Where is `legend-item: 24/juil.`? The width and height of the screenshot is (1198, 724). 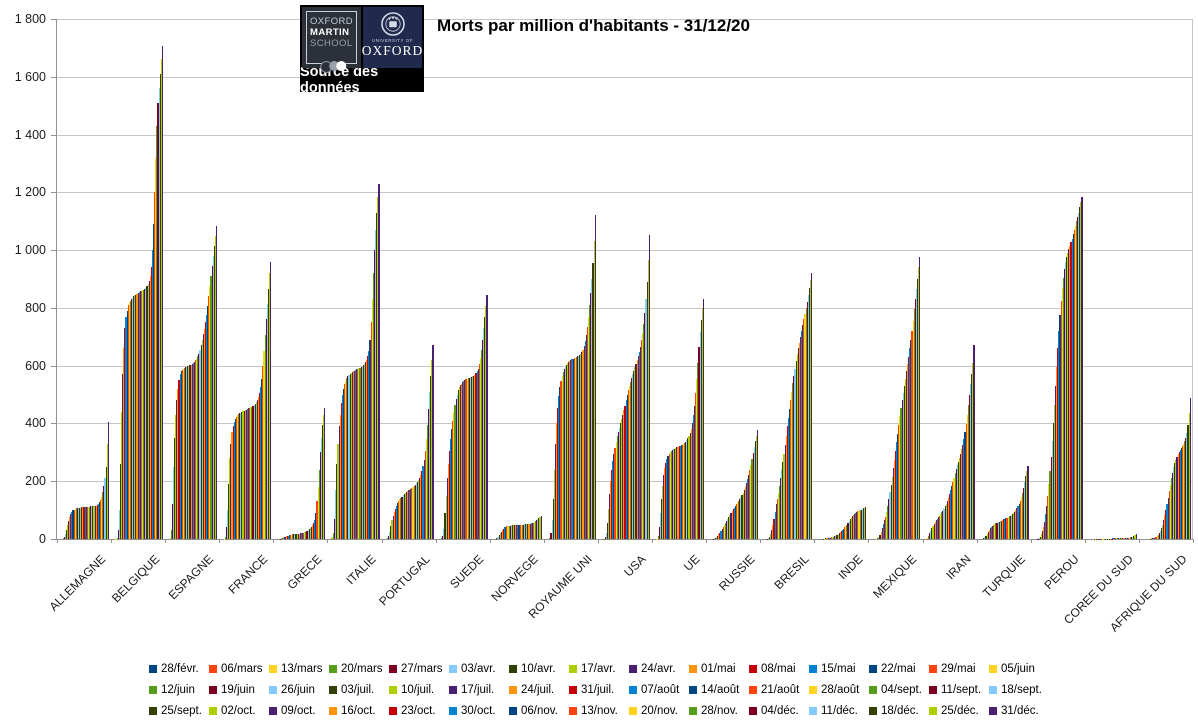
legend-item: 24/juil. is located at coordinates (539, 689).